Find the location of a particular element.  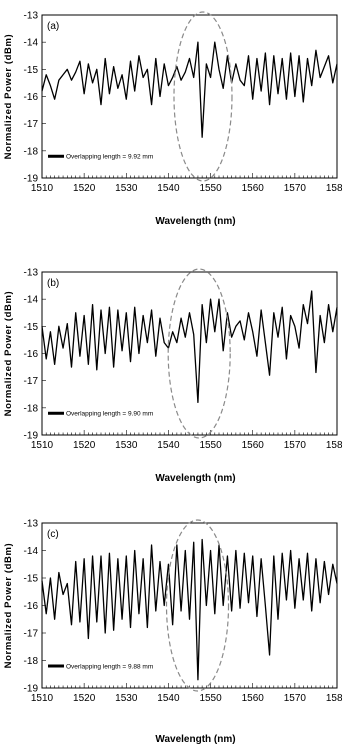

panel-label: (a) is located at coordinates (53, 26).